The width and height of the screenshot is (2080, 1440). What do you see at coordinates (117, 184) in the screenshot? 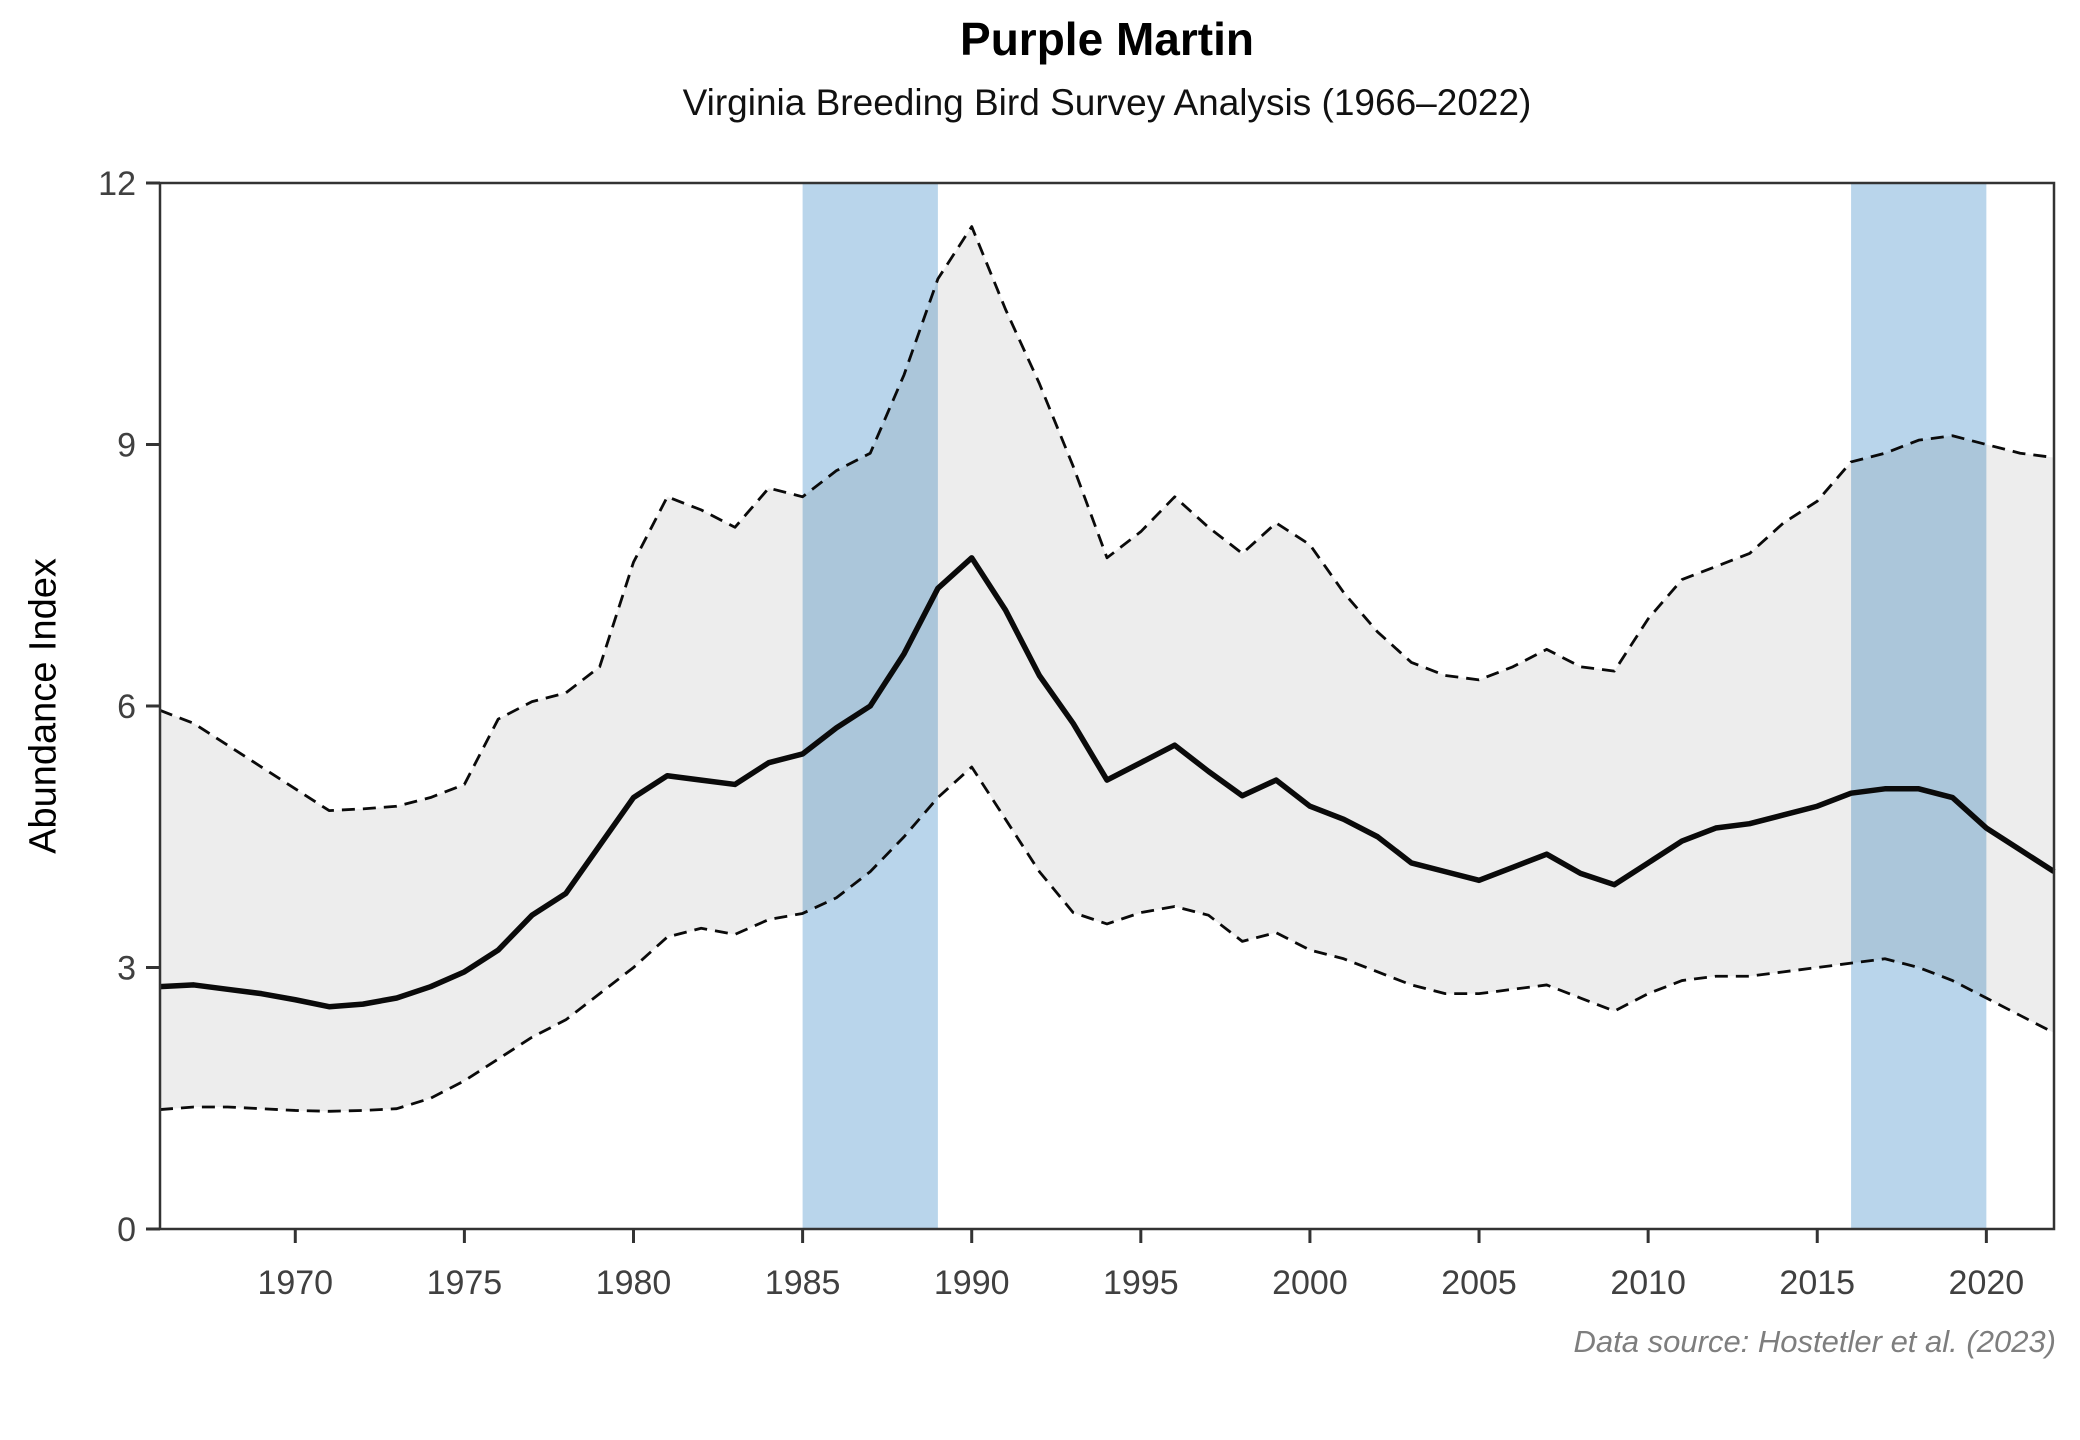
I see `y-tick-label: 12` at bounding box center [117, 184].